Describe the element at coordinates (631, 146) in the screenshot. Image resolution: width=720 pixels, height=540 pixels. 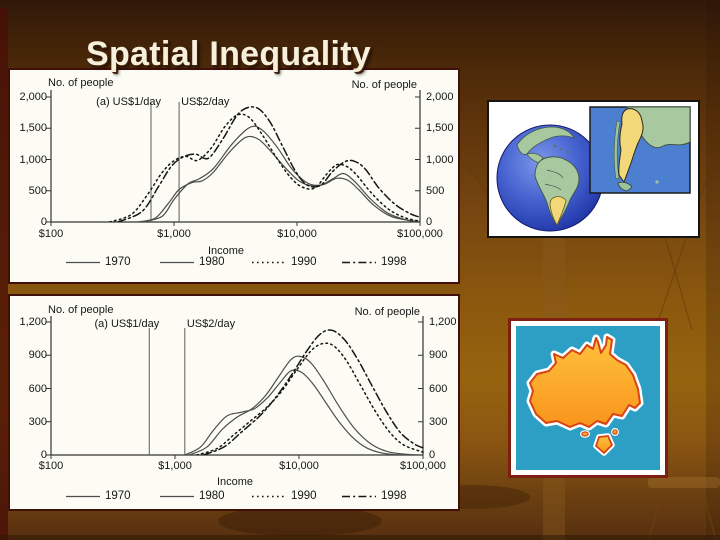
I see `inset-argentina` at that location.